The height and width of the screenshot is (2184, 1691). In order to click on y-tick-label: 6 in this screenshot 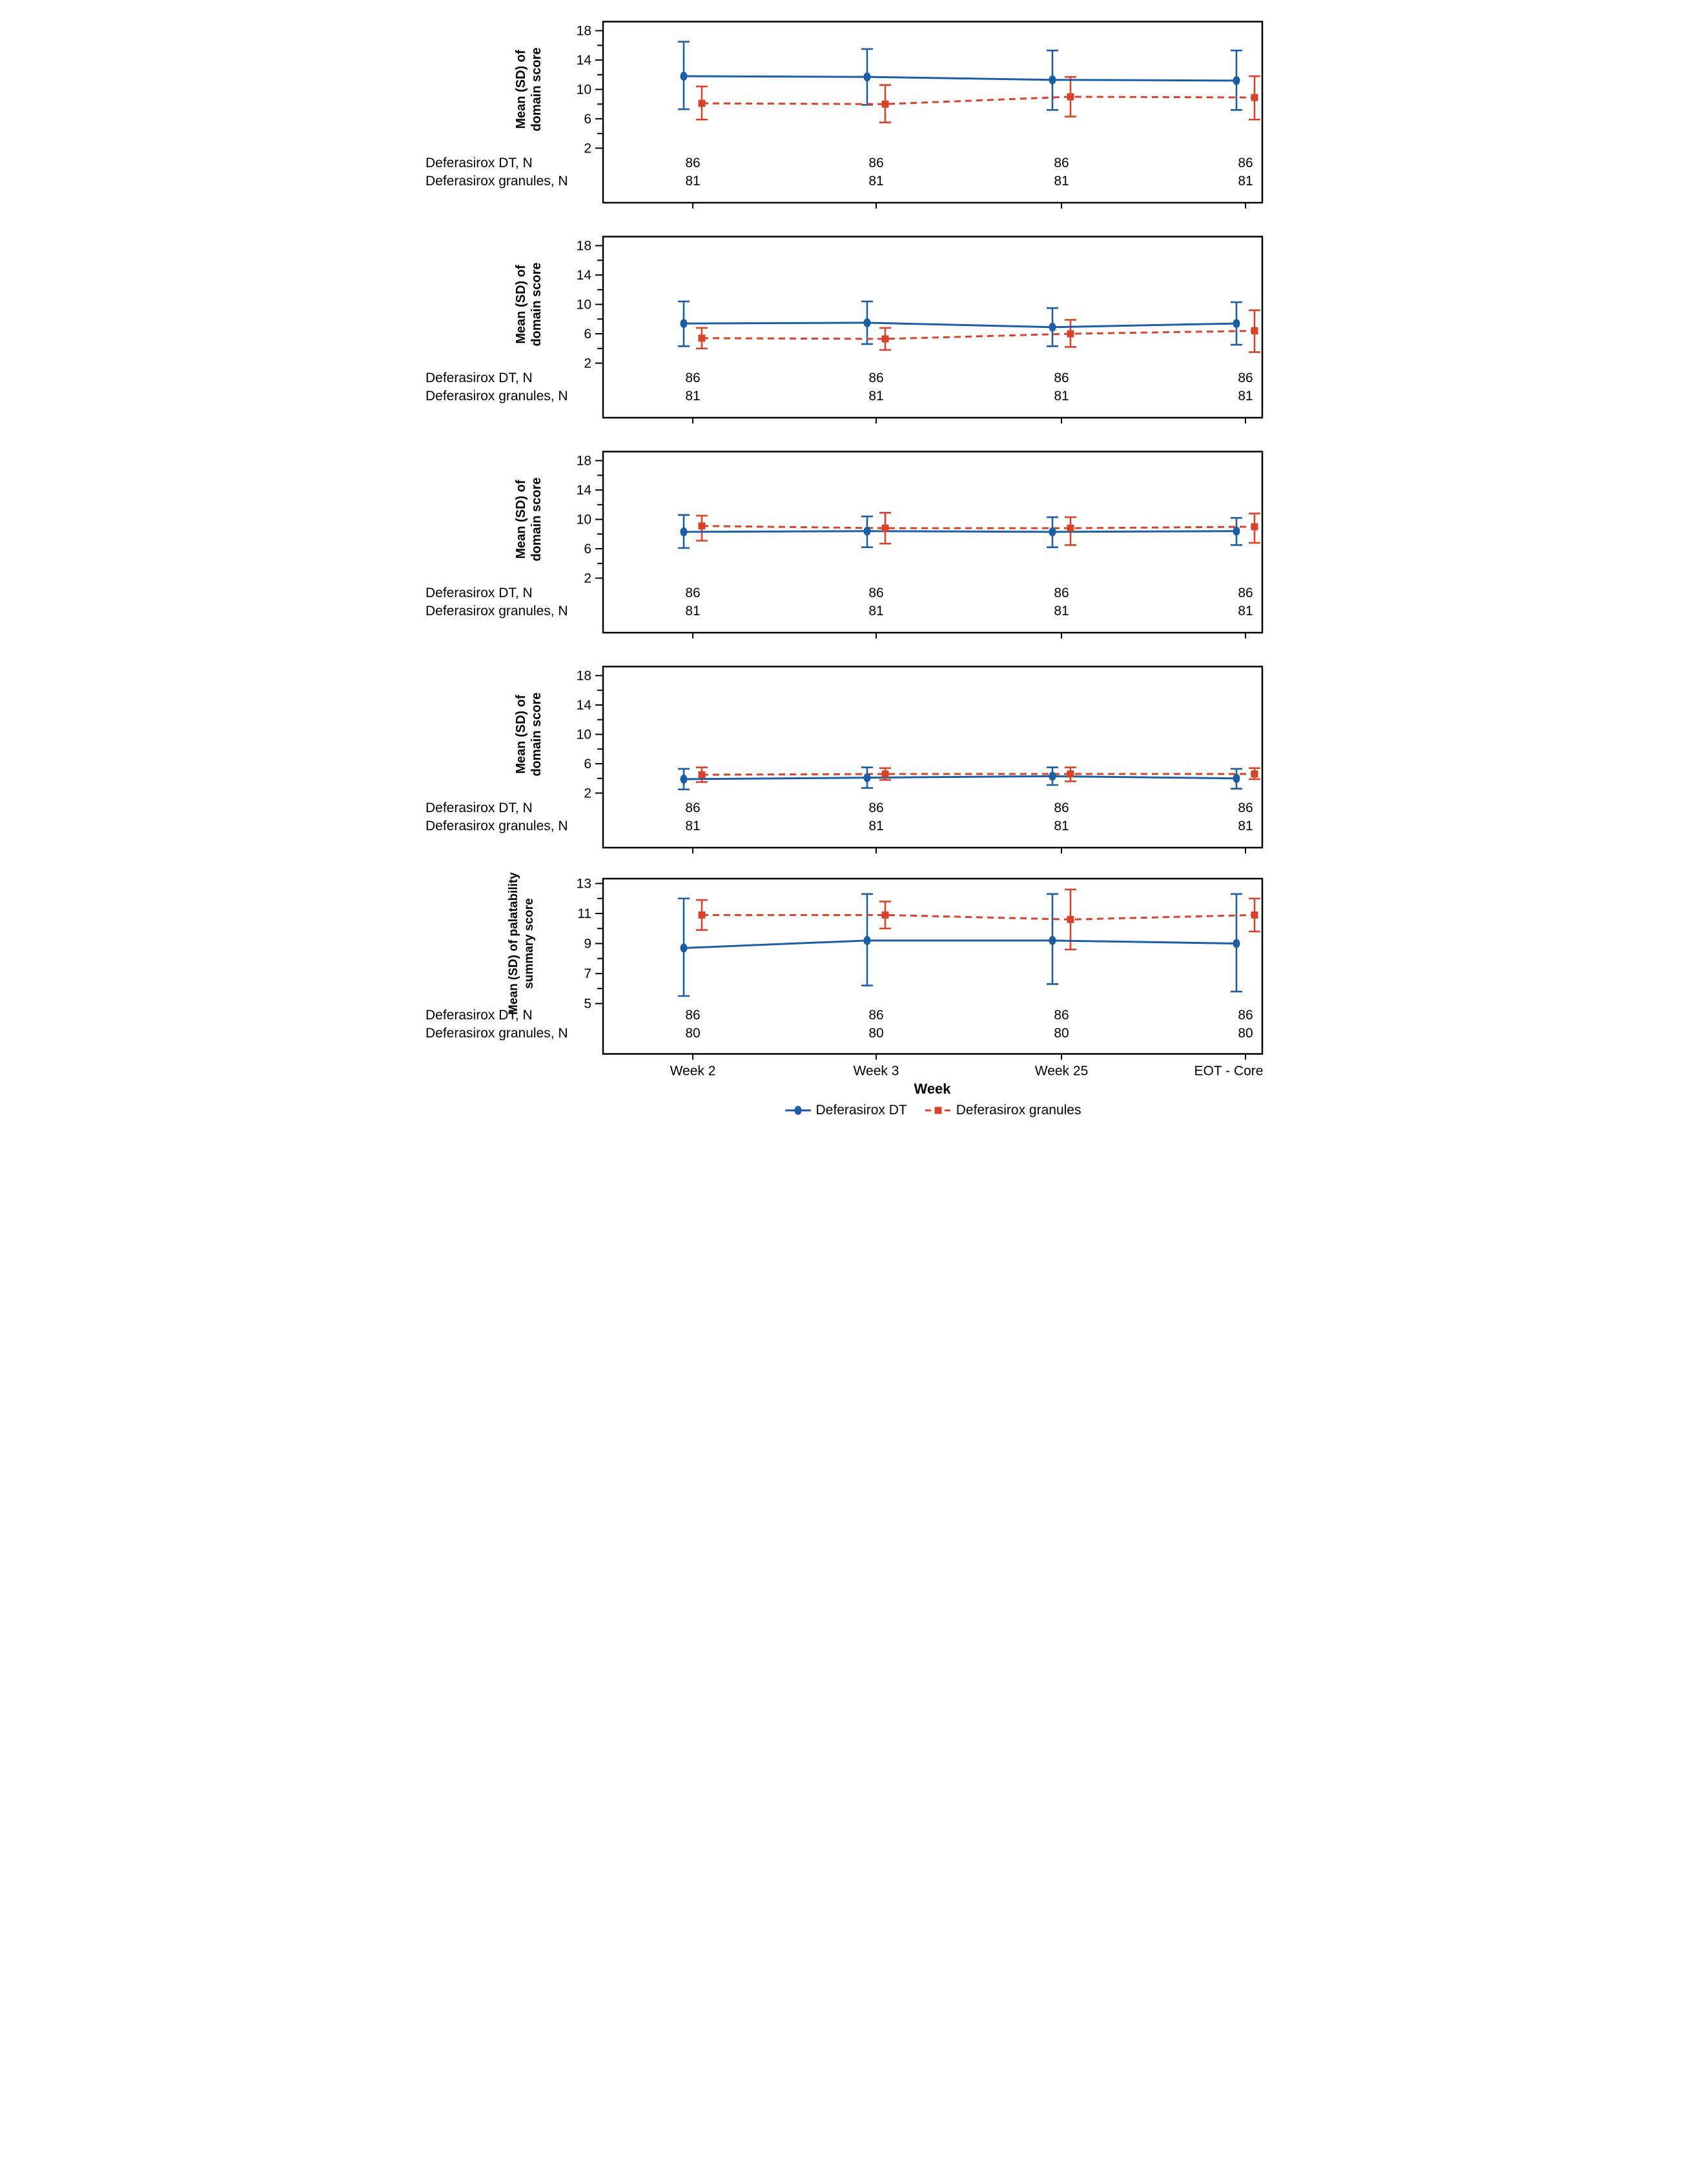, I will do `click(587, 764)`.